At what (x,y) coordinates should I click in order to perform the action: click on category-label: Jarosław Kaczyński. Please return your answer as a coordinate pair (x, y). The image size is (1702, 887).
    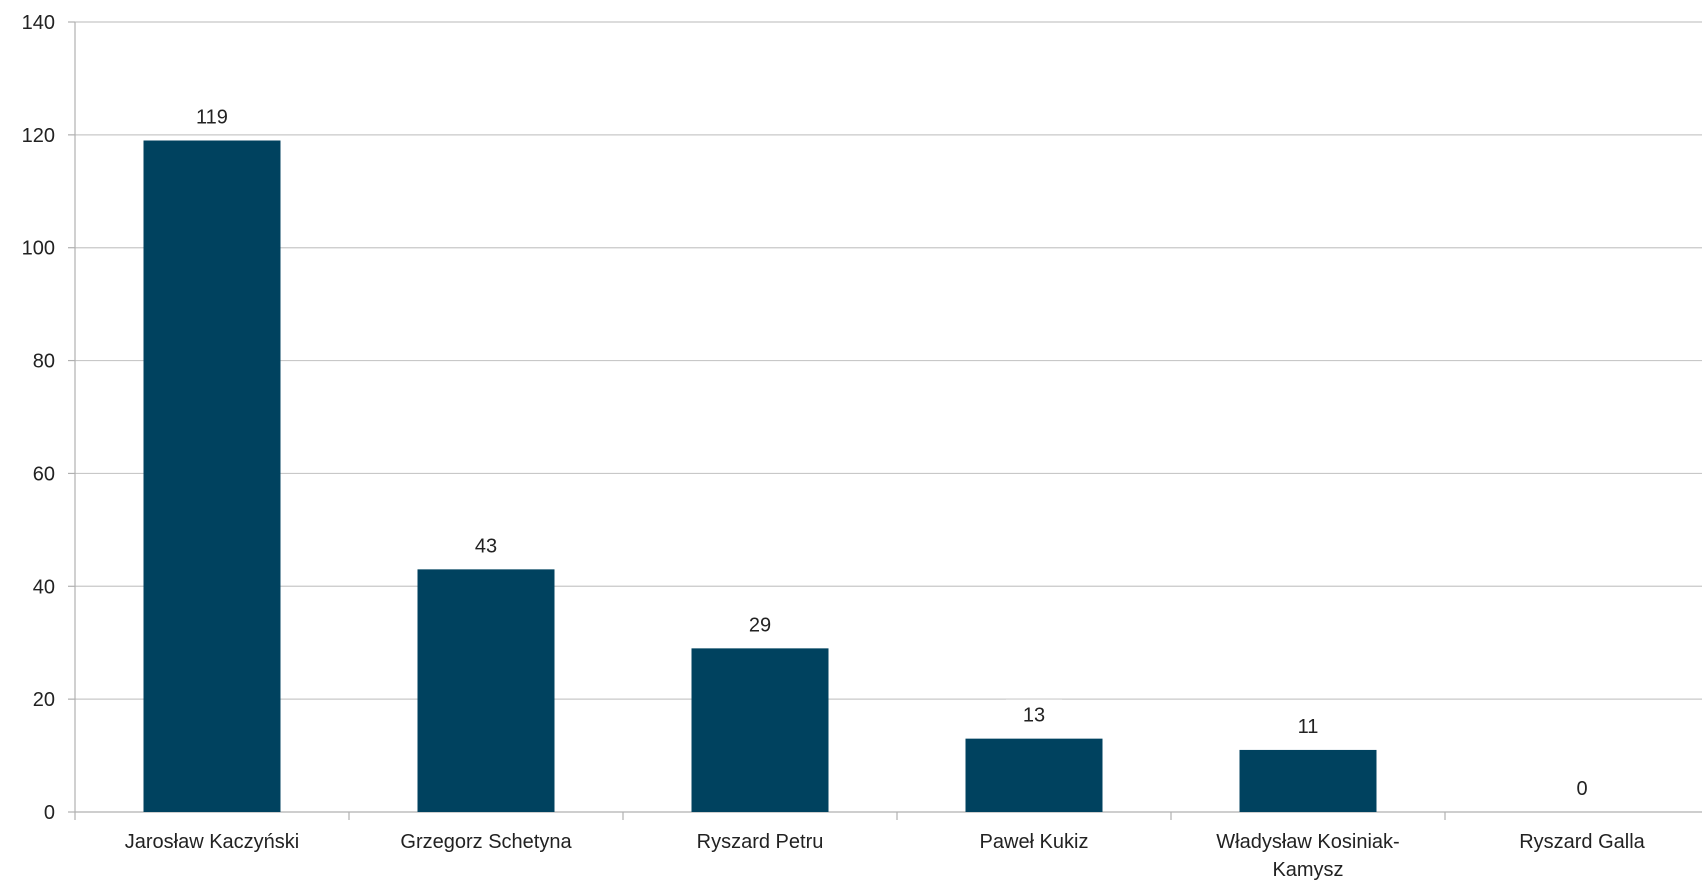
    Looking at the image, I should click on (212, 842).